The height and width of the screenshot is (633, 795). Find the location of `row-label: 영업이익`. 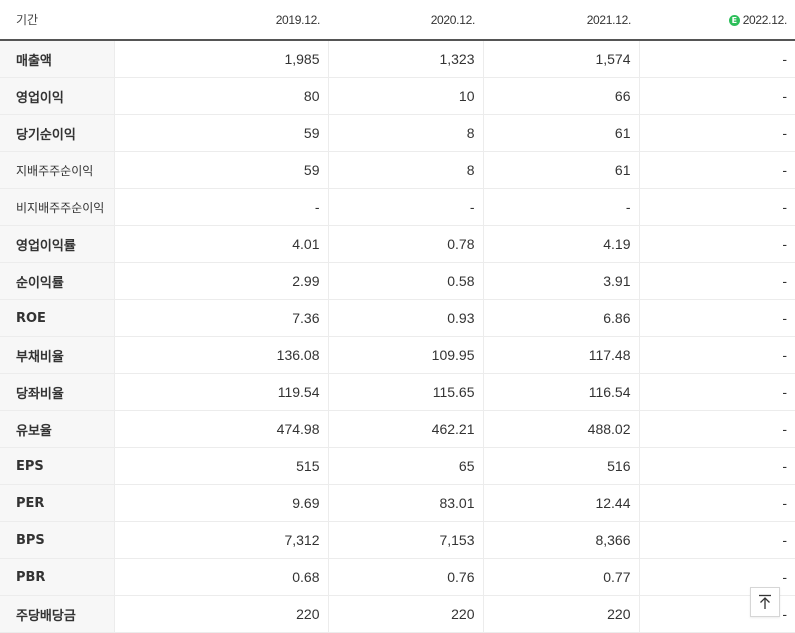

row-label: 영업이익 is located at coordinates (57, 96).